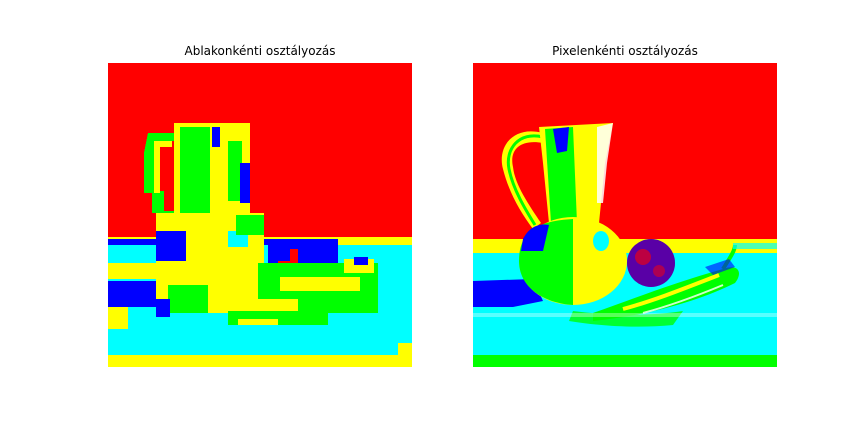 The image size is (864, 432). What do you see at coordinates (625, 51) in the screenshot?
I see `right-panel-title: Pixelenkénti osztályozás` at bounding box center [625, 51].